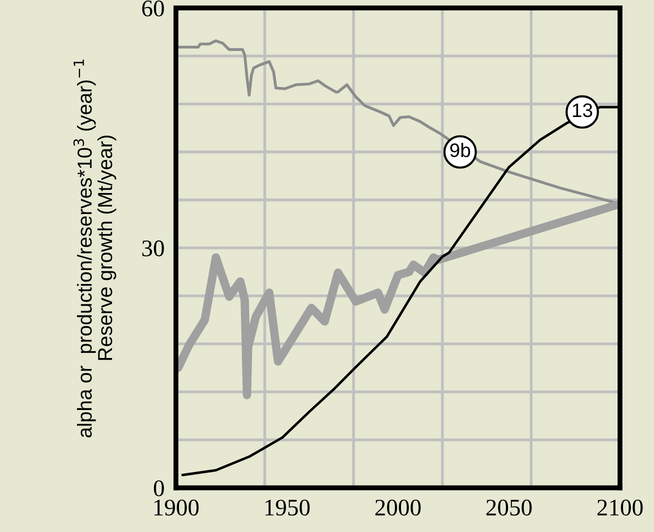 The width and height of the screenshot is (654, 532). I want to click on x-tick-label: 2100, so click(620, 508).